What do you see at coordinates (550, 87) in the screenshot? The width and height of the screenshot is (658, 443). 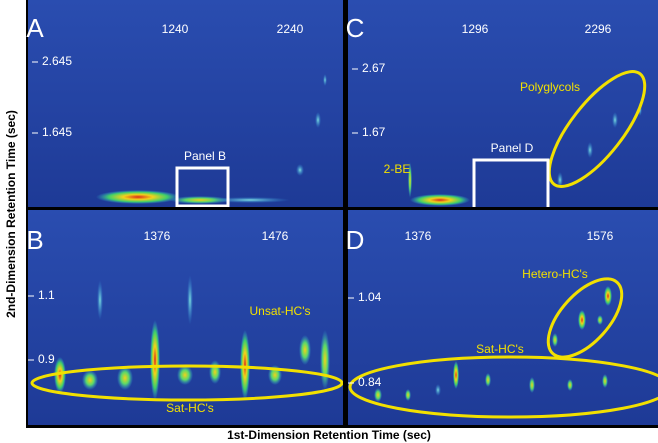 I see `annotation: Polyglycols` at bounding box center [550, 87].